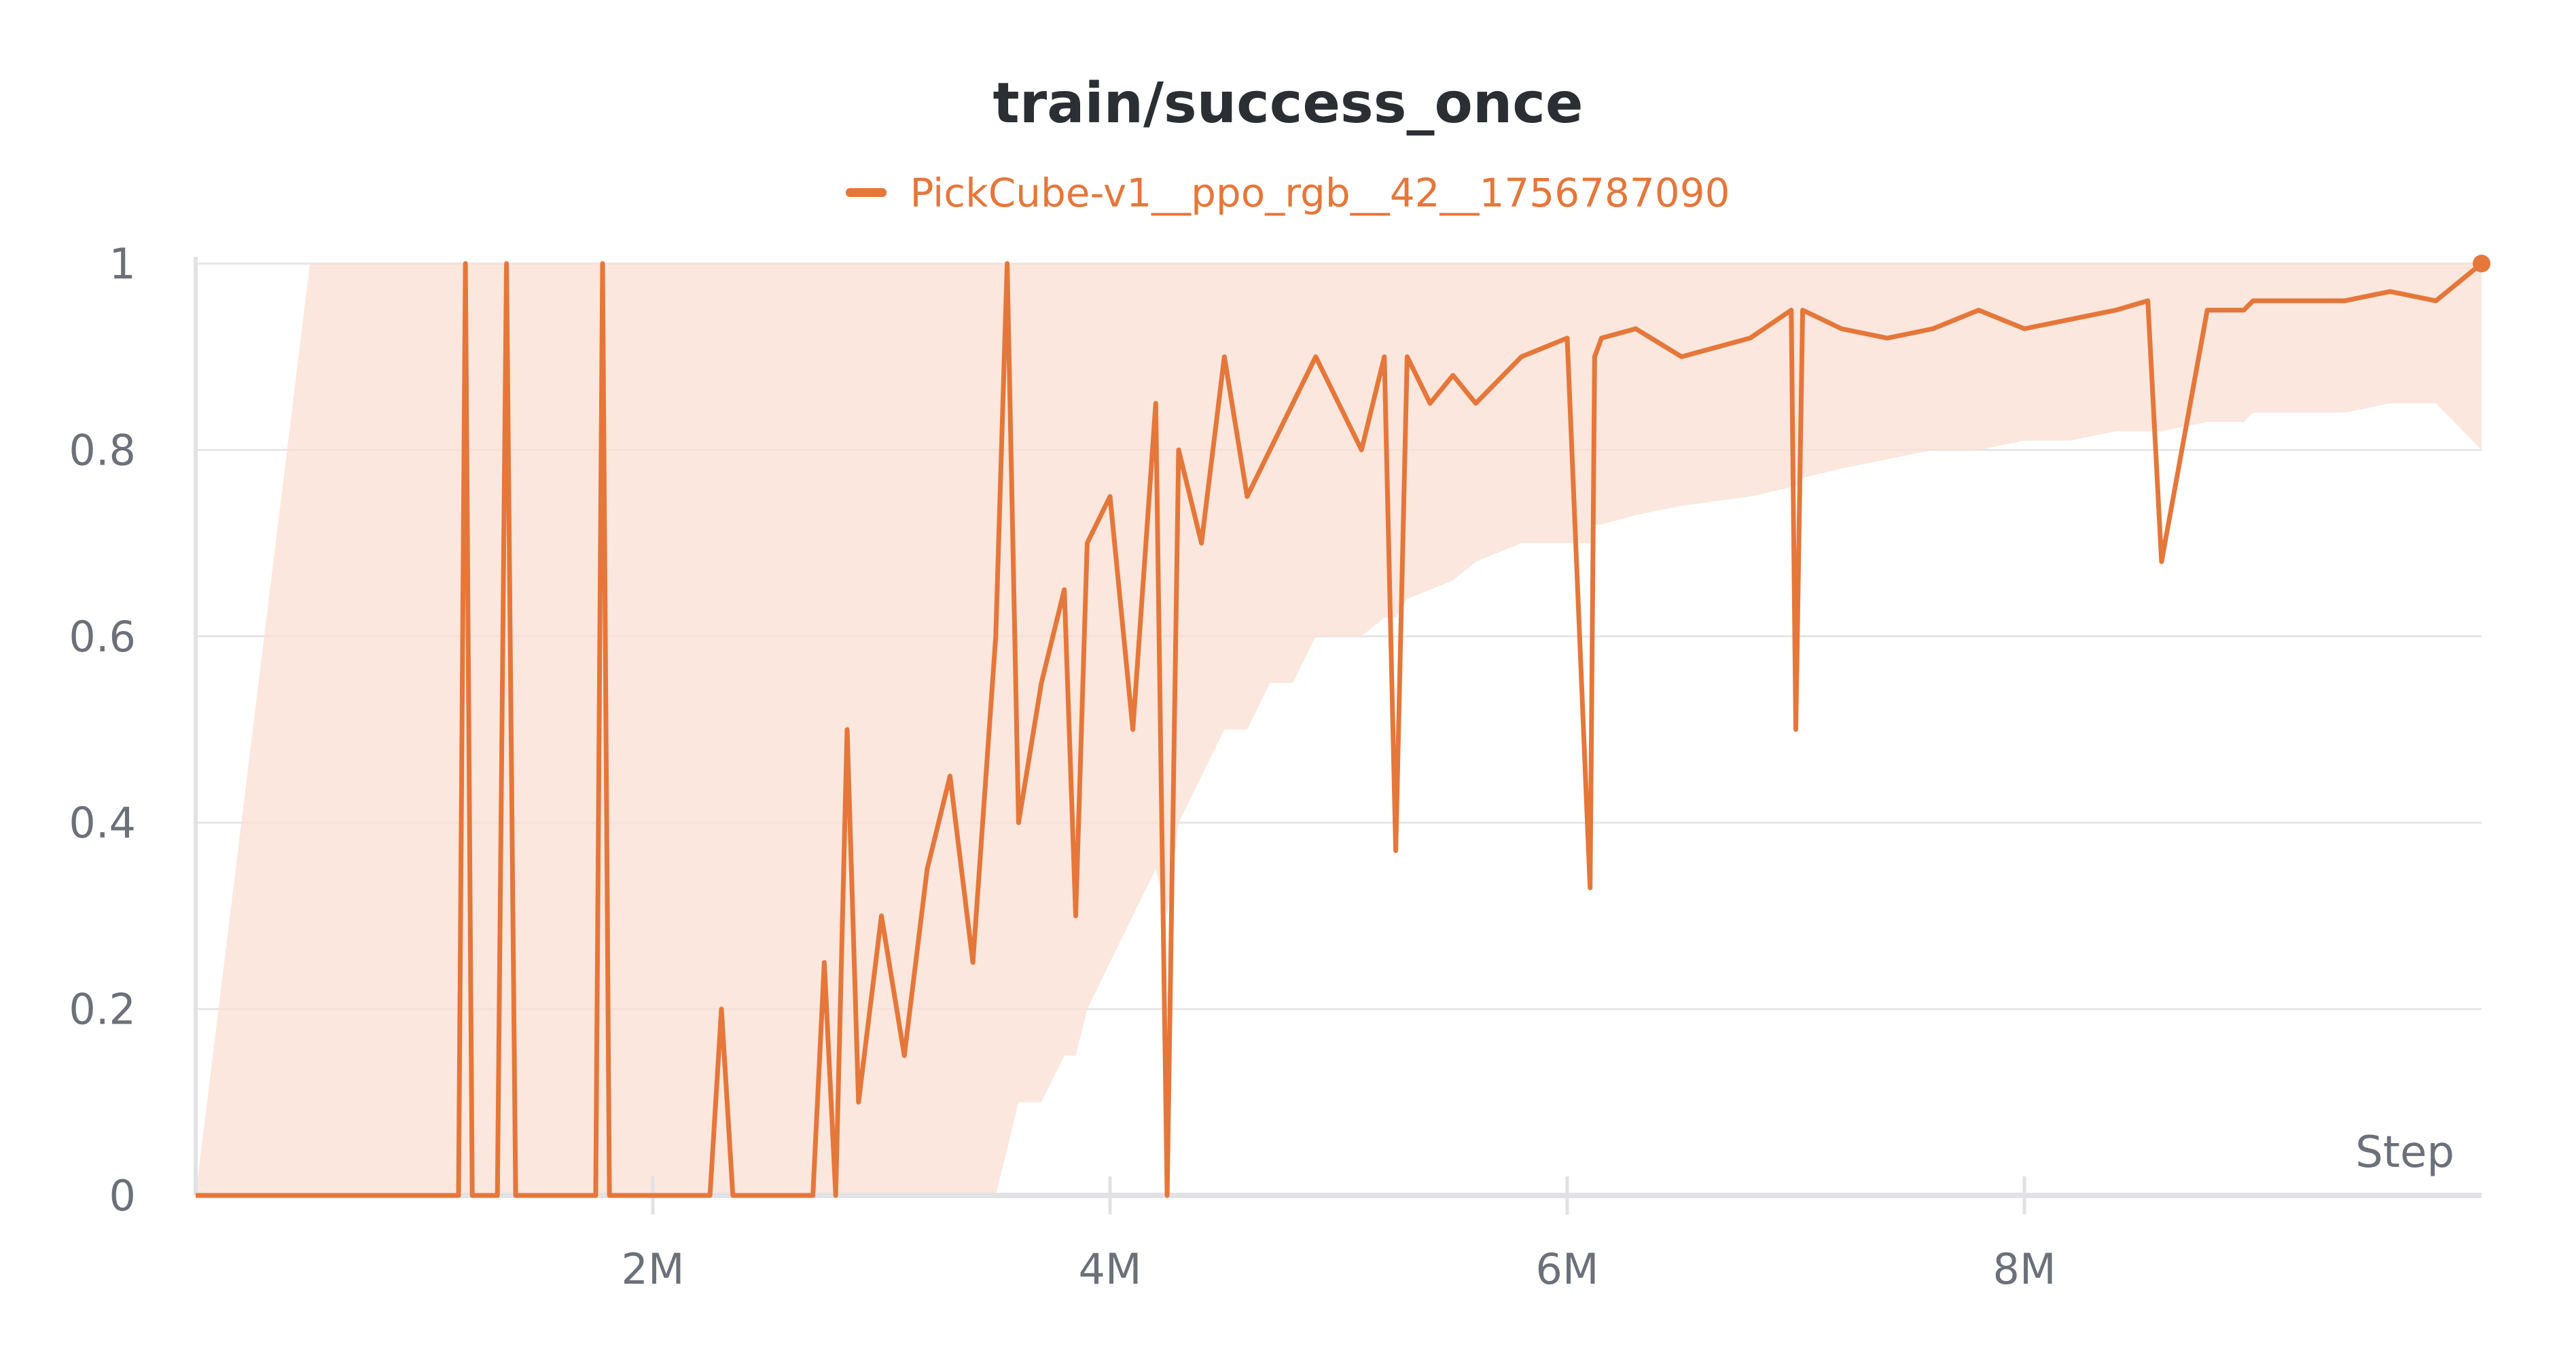 The image size is (2576, 1353). What do you see at coordinates (2404, 1153) in the screenshot?
I see `x-axis-title: Step` at bounding box center [2404, 1153].